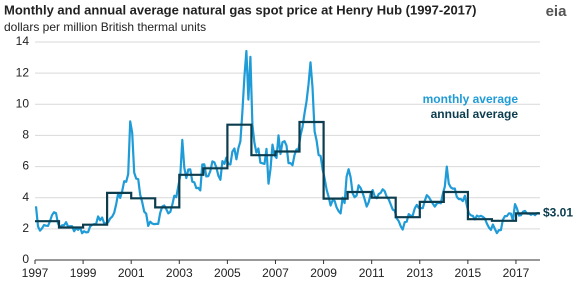  Describe the element at coordinates (25, 228) in the screenshot. I see `y-tick-label: 2` at that location.